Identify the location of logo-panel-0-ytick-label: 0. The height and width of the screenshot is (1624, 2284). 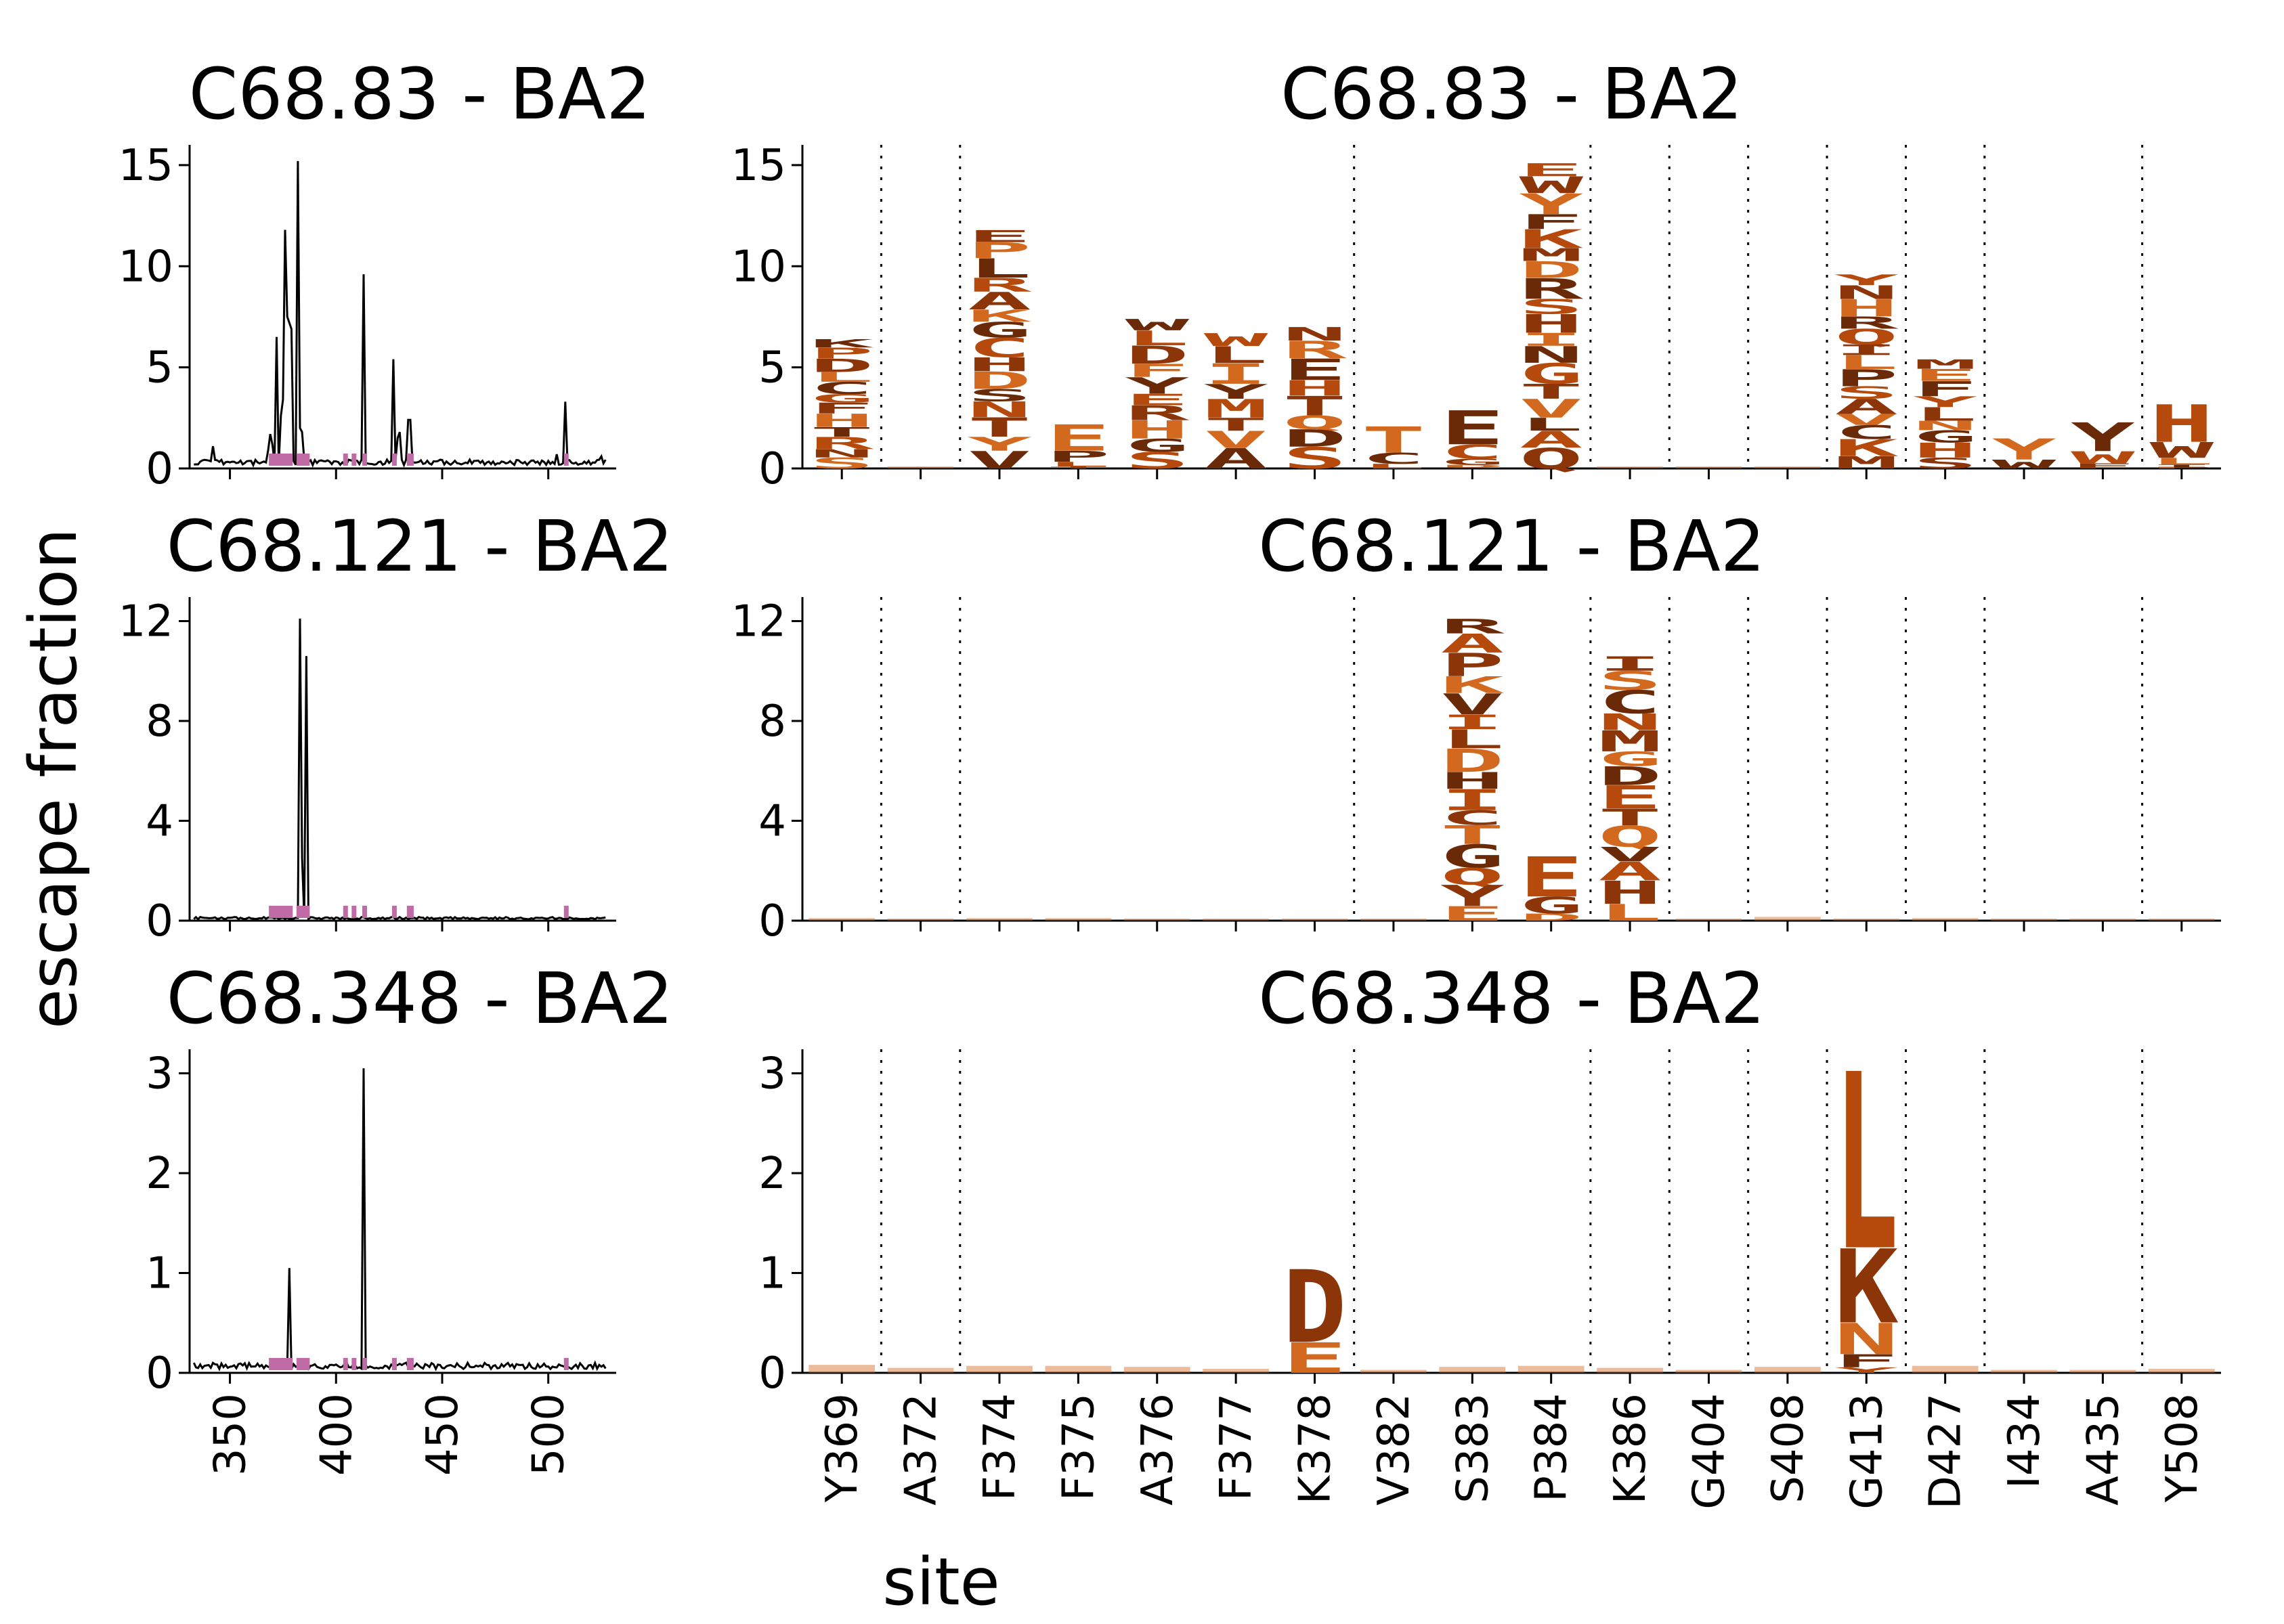
(772, 469).